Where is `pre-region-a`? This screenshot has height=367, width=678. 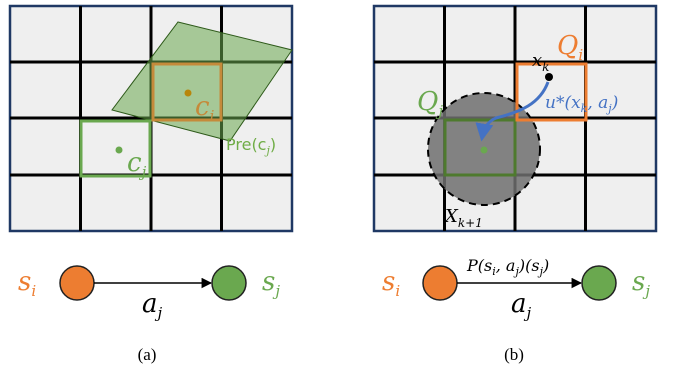
pre-region-a is located at coordinates (202, 81).